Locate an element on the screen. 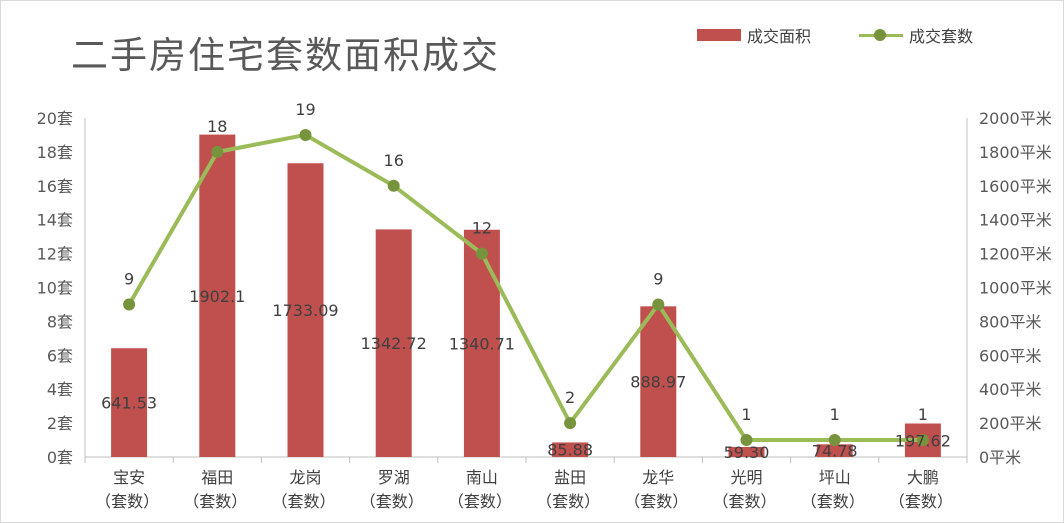  line-data-label: 16 is located at coordinates (394, 160).